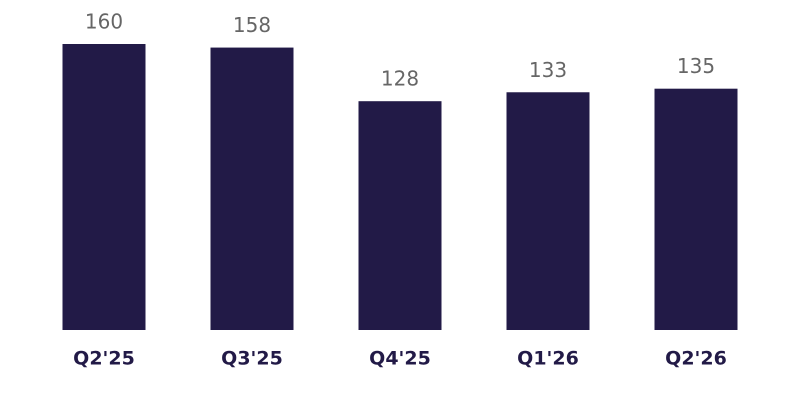  Describe the element at coordinates (252, 25) in the screenshot. I see `value-label: 158` at that location.